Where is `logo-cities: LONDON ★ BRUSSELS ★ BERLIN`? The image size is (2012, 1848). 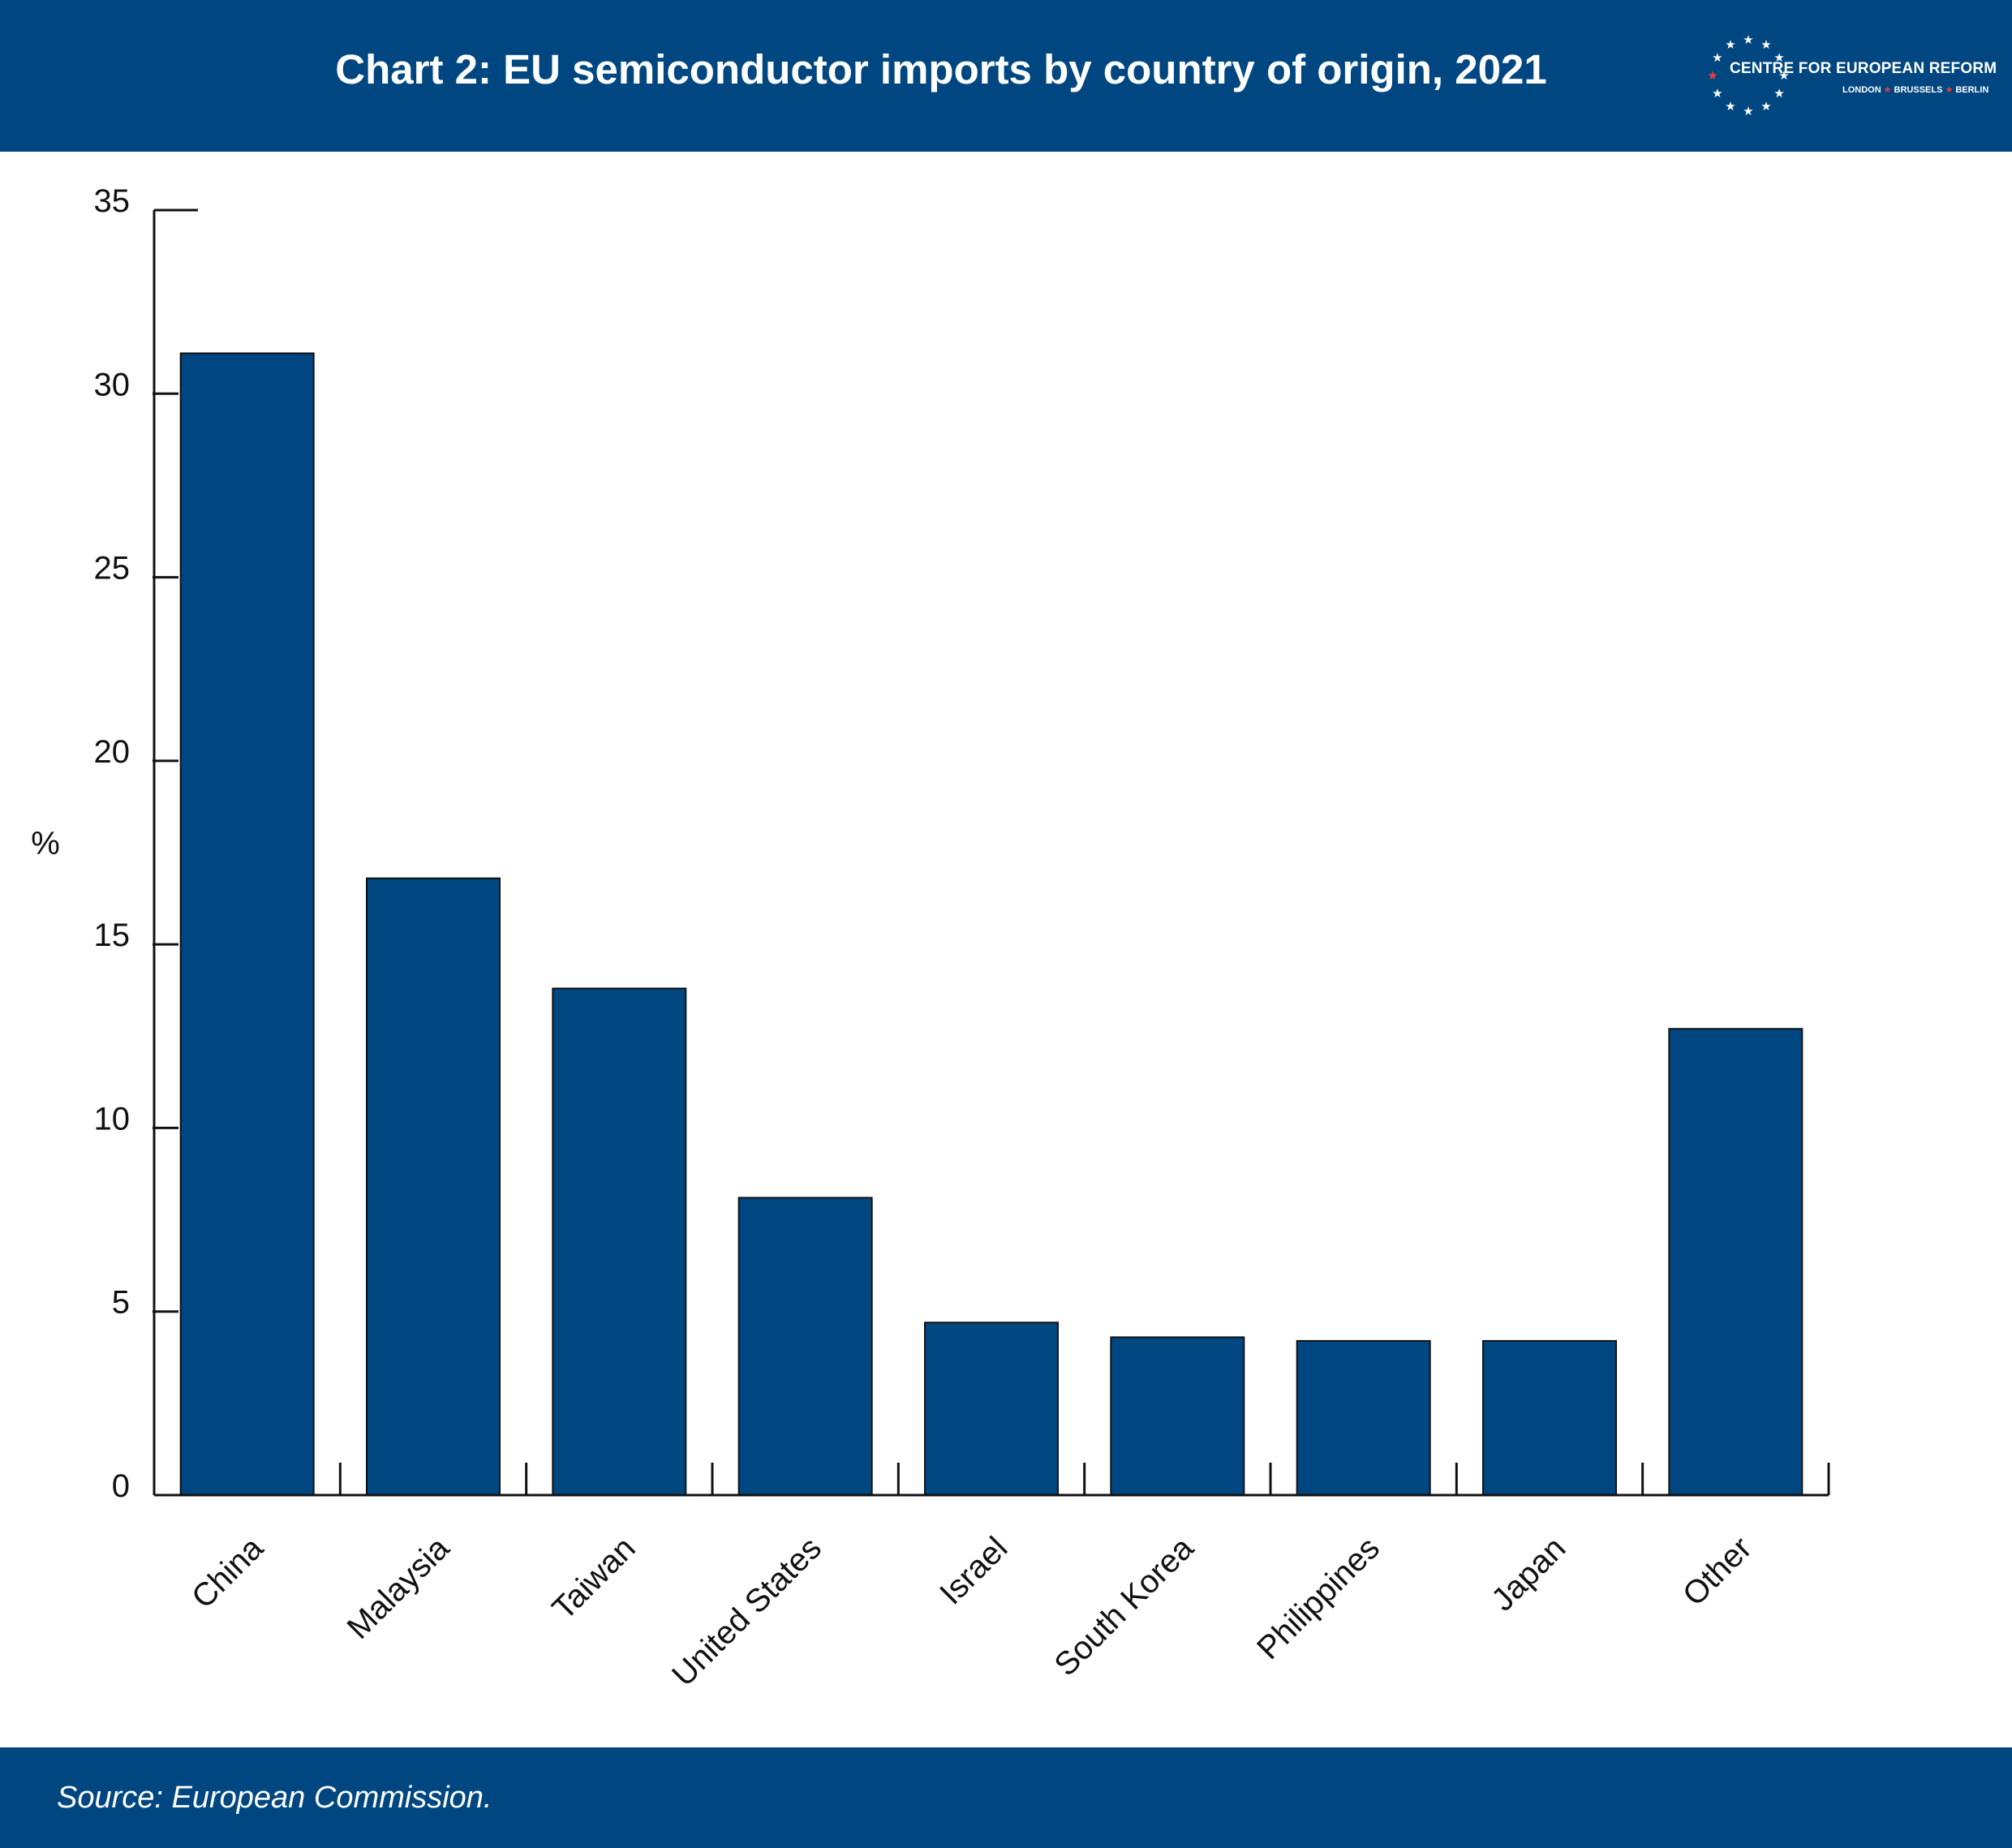 logo-cities: LONDON ★ BRUSSELS ★ BERLIN is located at coordinates (1915, 90).